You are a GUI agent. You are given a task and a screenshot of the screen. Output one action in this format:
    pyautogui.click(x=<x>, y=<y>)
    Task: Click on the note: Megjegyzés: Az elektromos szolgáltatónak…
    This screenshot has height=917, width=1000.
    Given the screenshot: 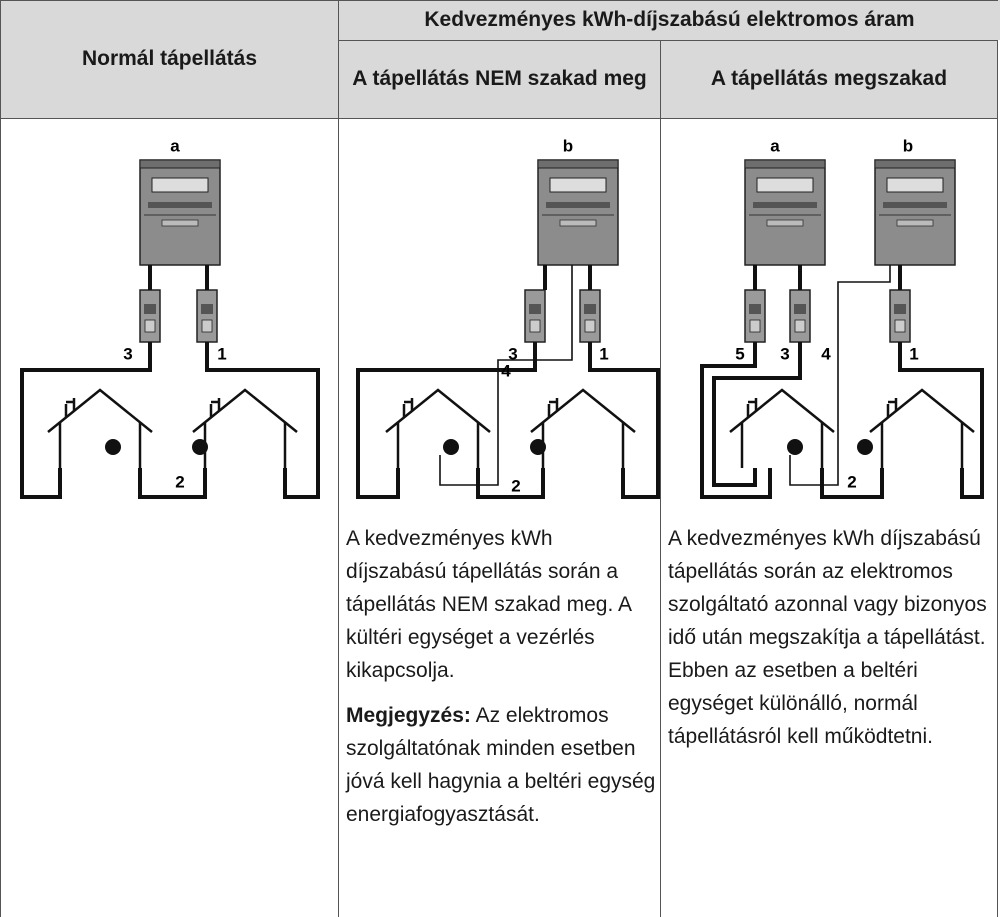 What is the action you would take?
    pyautogui.click(x=501, y=765)
    